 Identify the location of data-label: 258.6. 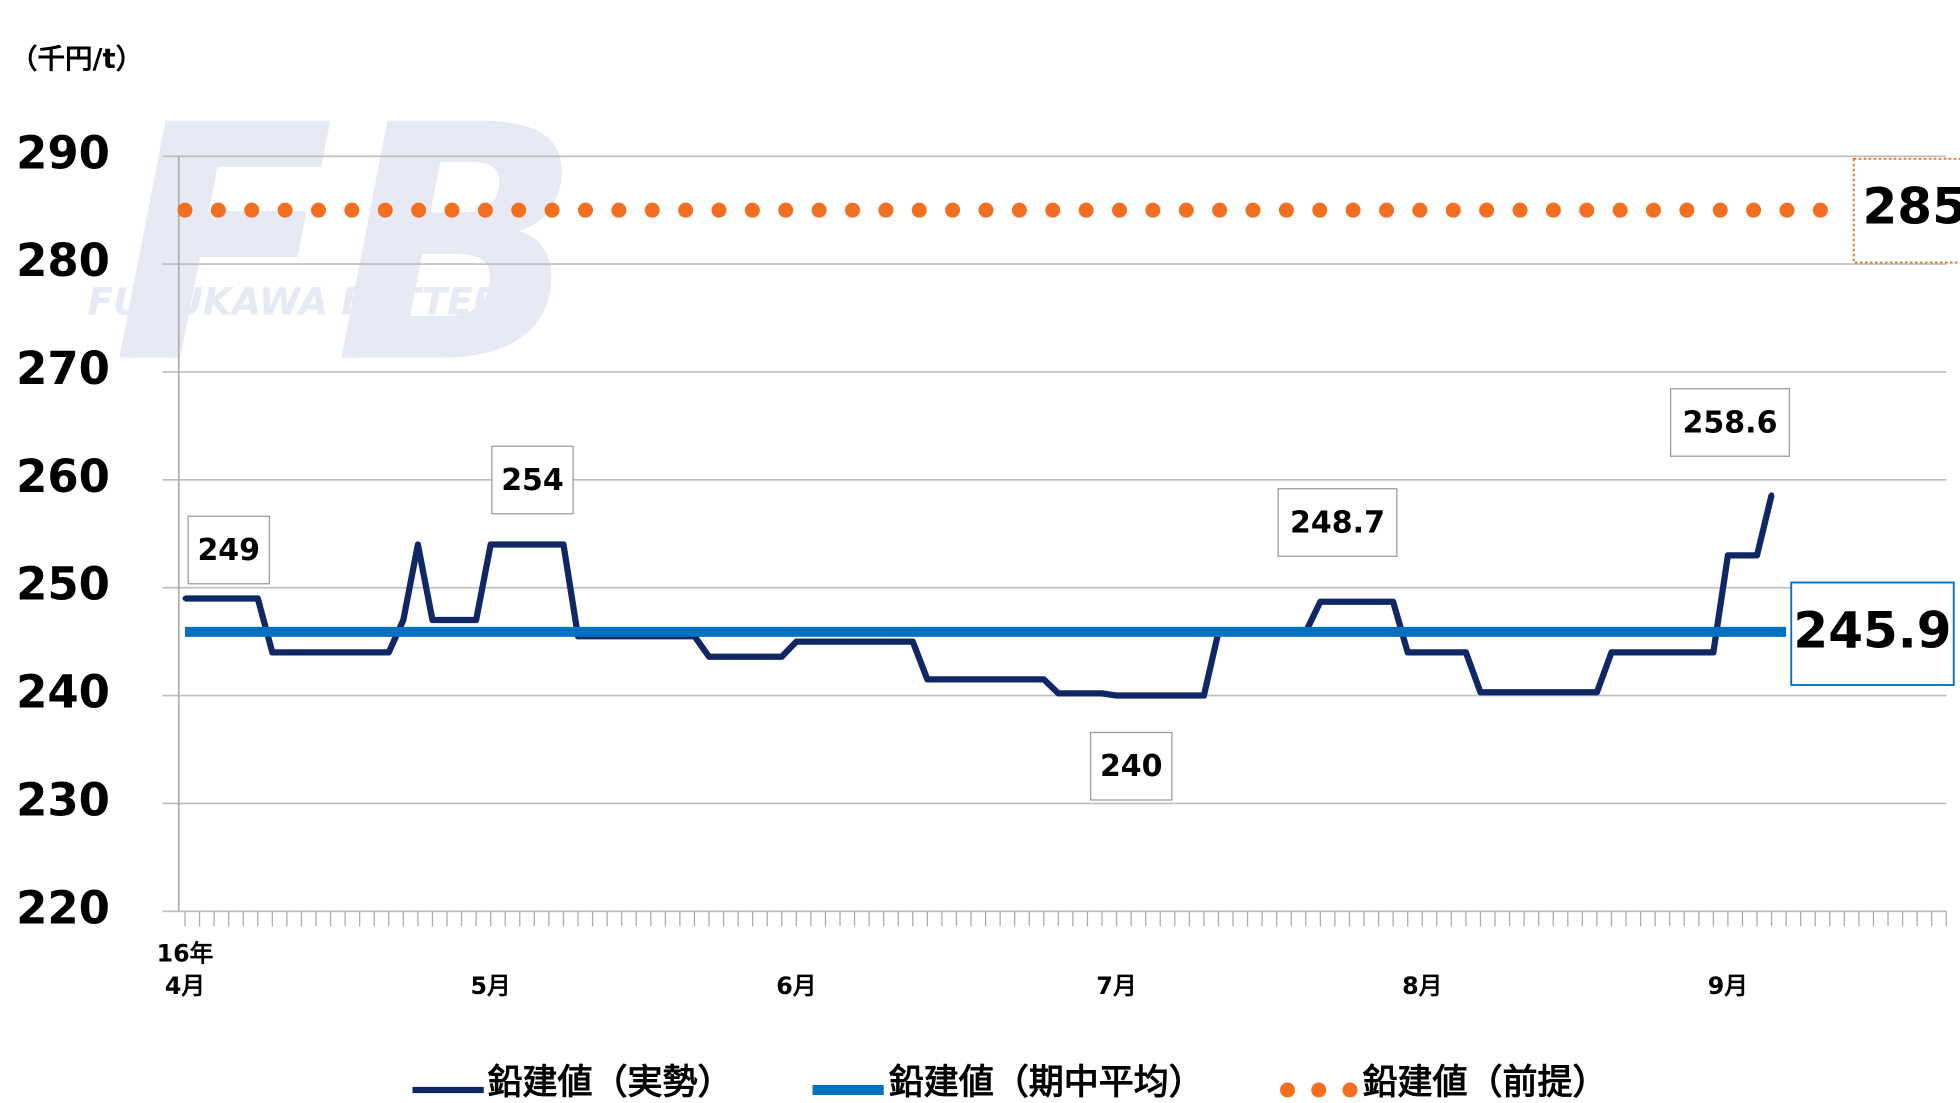
(1730, 422).